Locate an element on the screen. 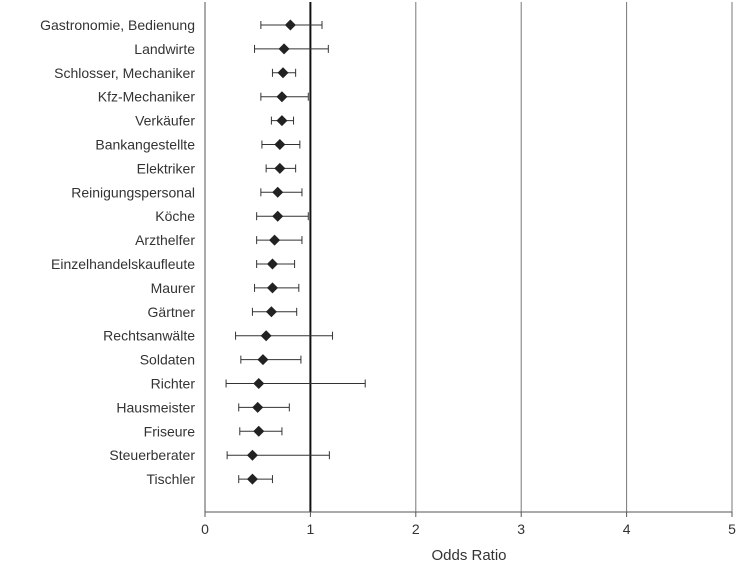  category-label: Hausmeister is located at coordinates (155, 407).